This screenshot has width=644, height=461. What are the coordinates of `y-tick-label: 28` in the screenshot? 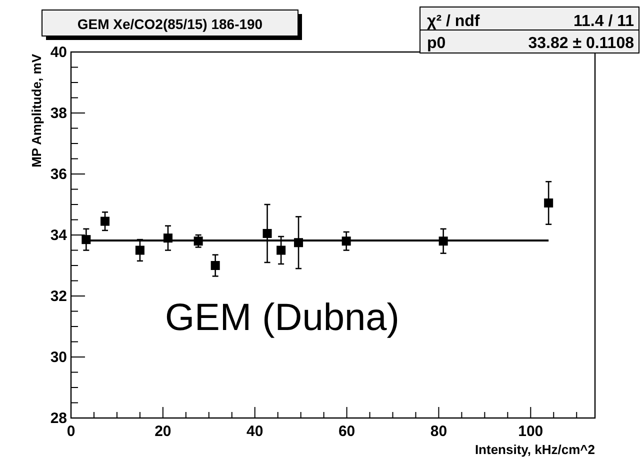 It's located at (58, 418).